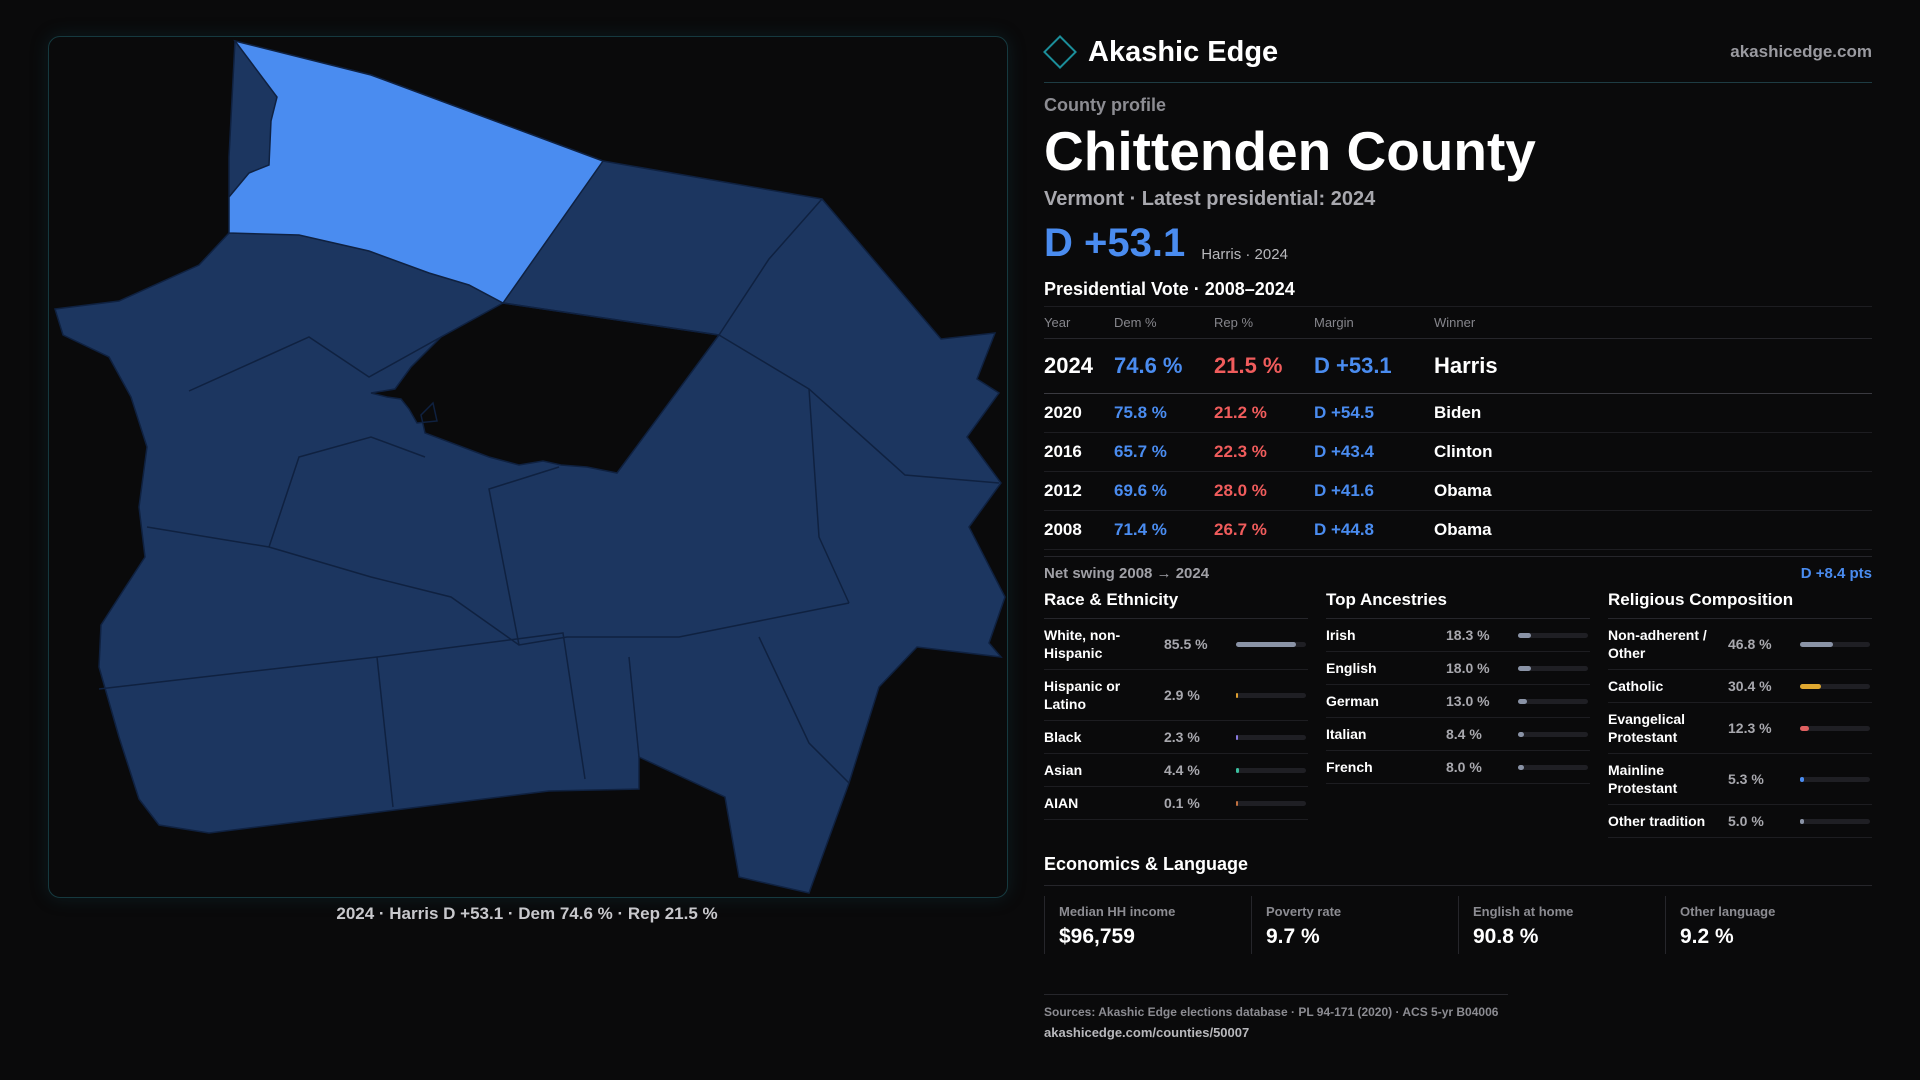 Image resolution: width=1920 pixels, height=1080 pixels. I want to click on cell-rep: 26.7 %, so click(1264, 530).